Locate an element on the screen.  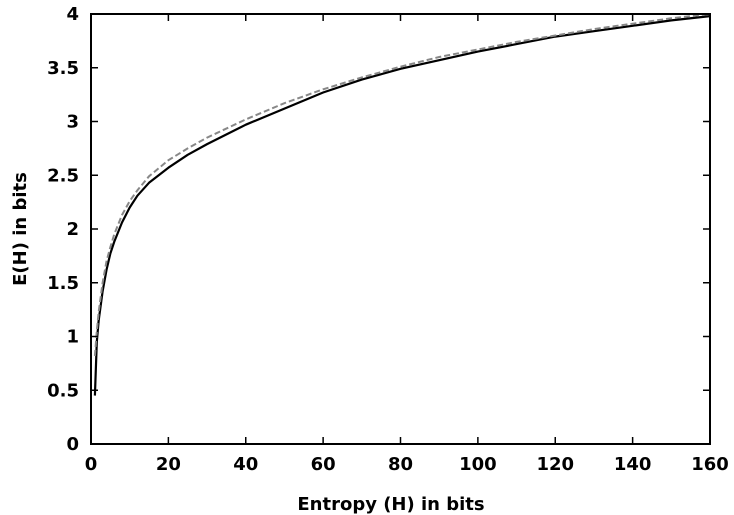
x-tick-label: 160 is located at coordinates (710, 464).